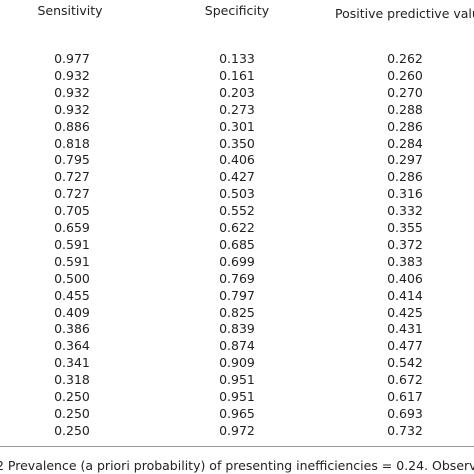 The width and height of the screenshot is (474, 474). I want to click on table-cell: 0.705, so click(72, 211).